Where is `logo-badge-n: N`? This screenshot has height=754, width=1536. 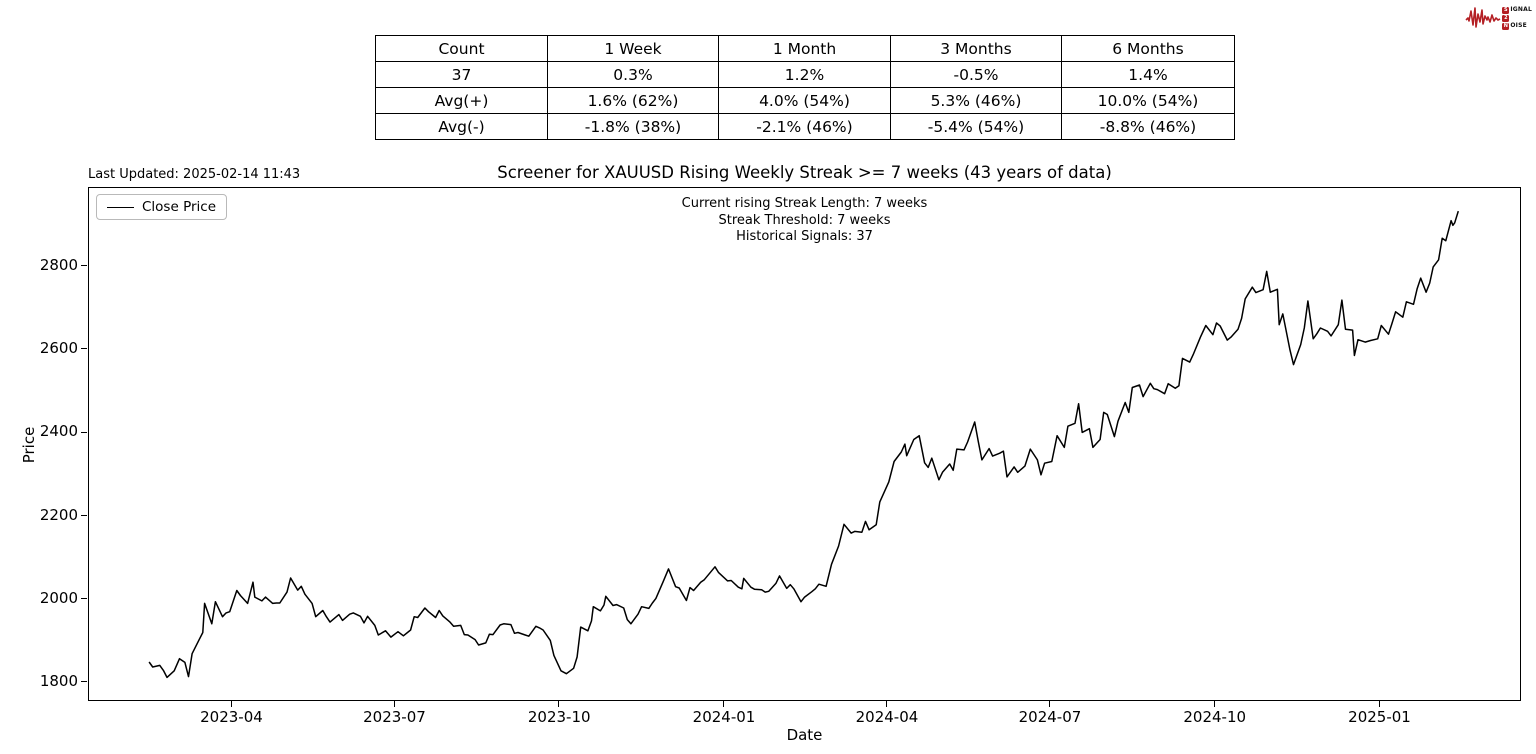
logo-badge-n: N is located at coordinates (1506, 26).